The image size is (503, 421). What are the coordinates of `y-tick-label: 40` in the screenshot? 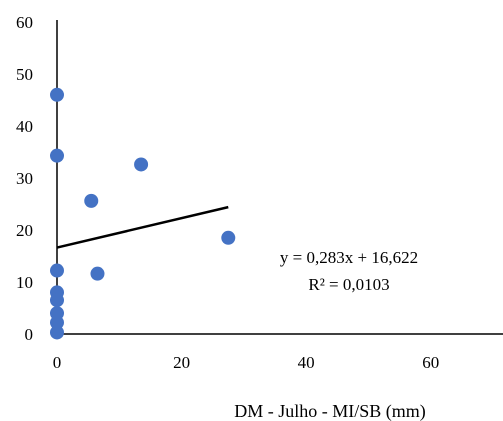 It's located at (24, 126).